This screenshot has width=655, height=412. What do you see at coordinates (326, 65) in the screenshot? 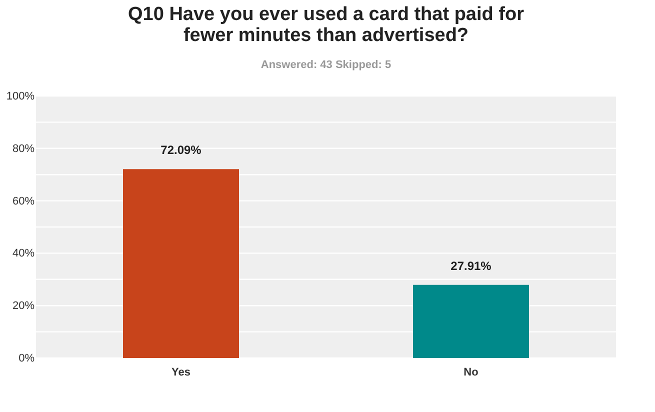
I see `chart-subtitle: Answered: 43 Skipped: 5` at bounding box center [326, 65].